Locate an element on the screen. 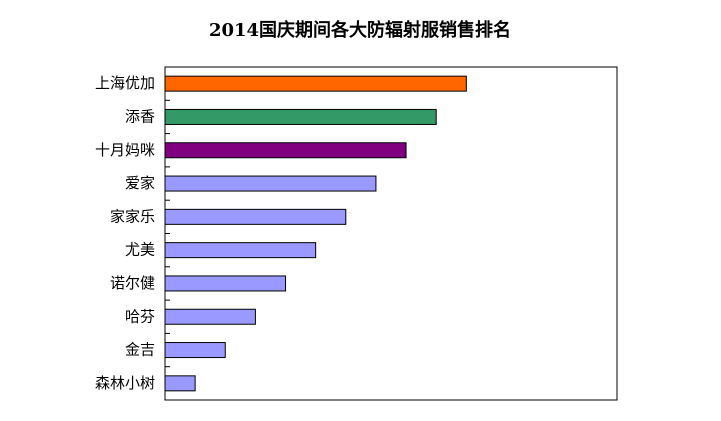 Image resolution: width=721 pixels, height=421 pixels. y-tick-label: 家家乐 is located at coordinates (132, 216).